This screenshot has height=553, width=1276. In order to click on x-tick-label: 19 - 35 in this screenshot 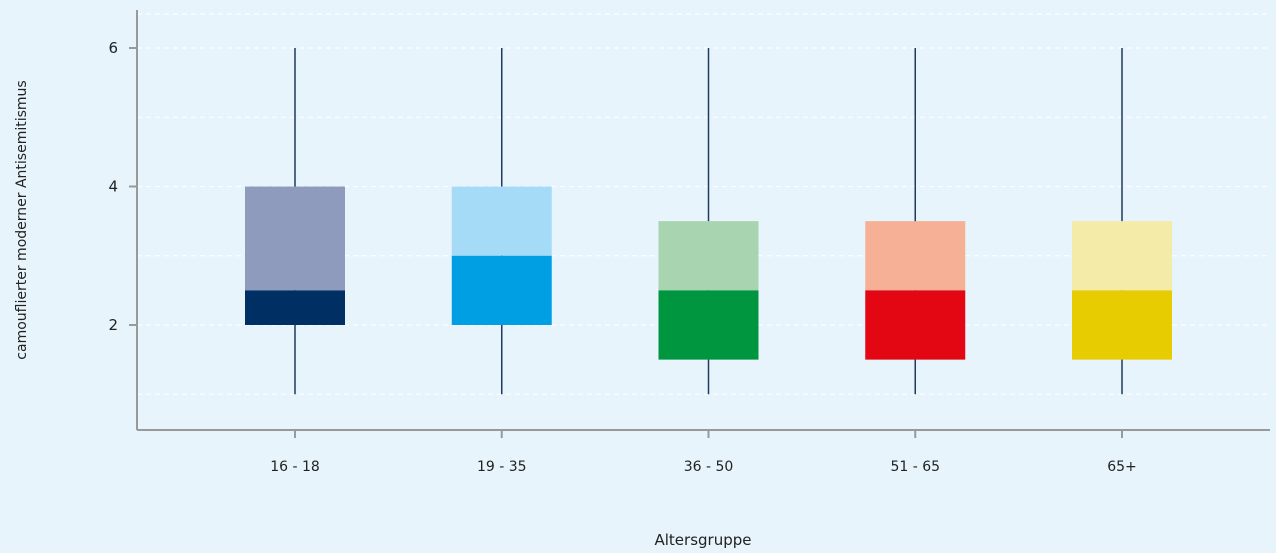, I will do `click(502, 467)`.